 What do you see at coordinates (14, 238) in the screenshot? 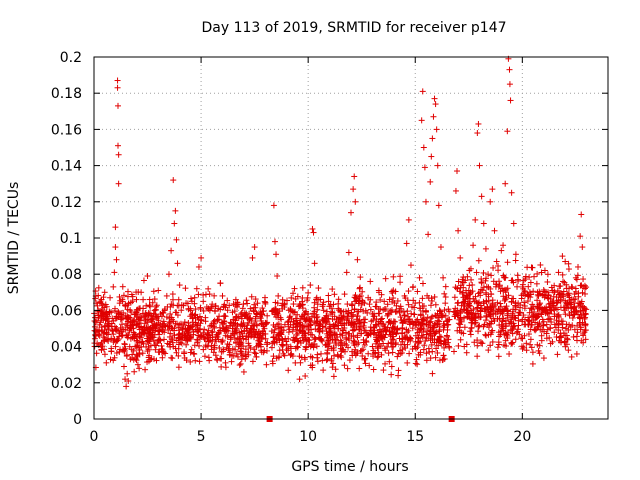
I see `y-axis-label: SRMTID / TECUs` at bounding box center [14, 238].